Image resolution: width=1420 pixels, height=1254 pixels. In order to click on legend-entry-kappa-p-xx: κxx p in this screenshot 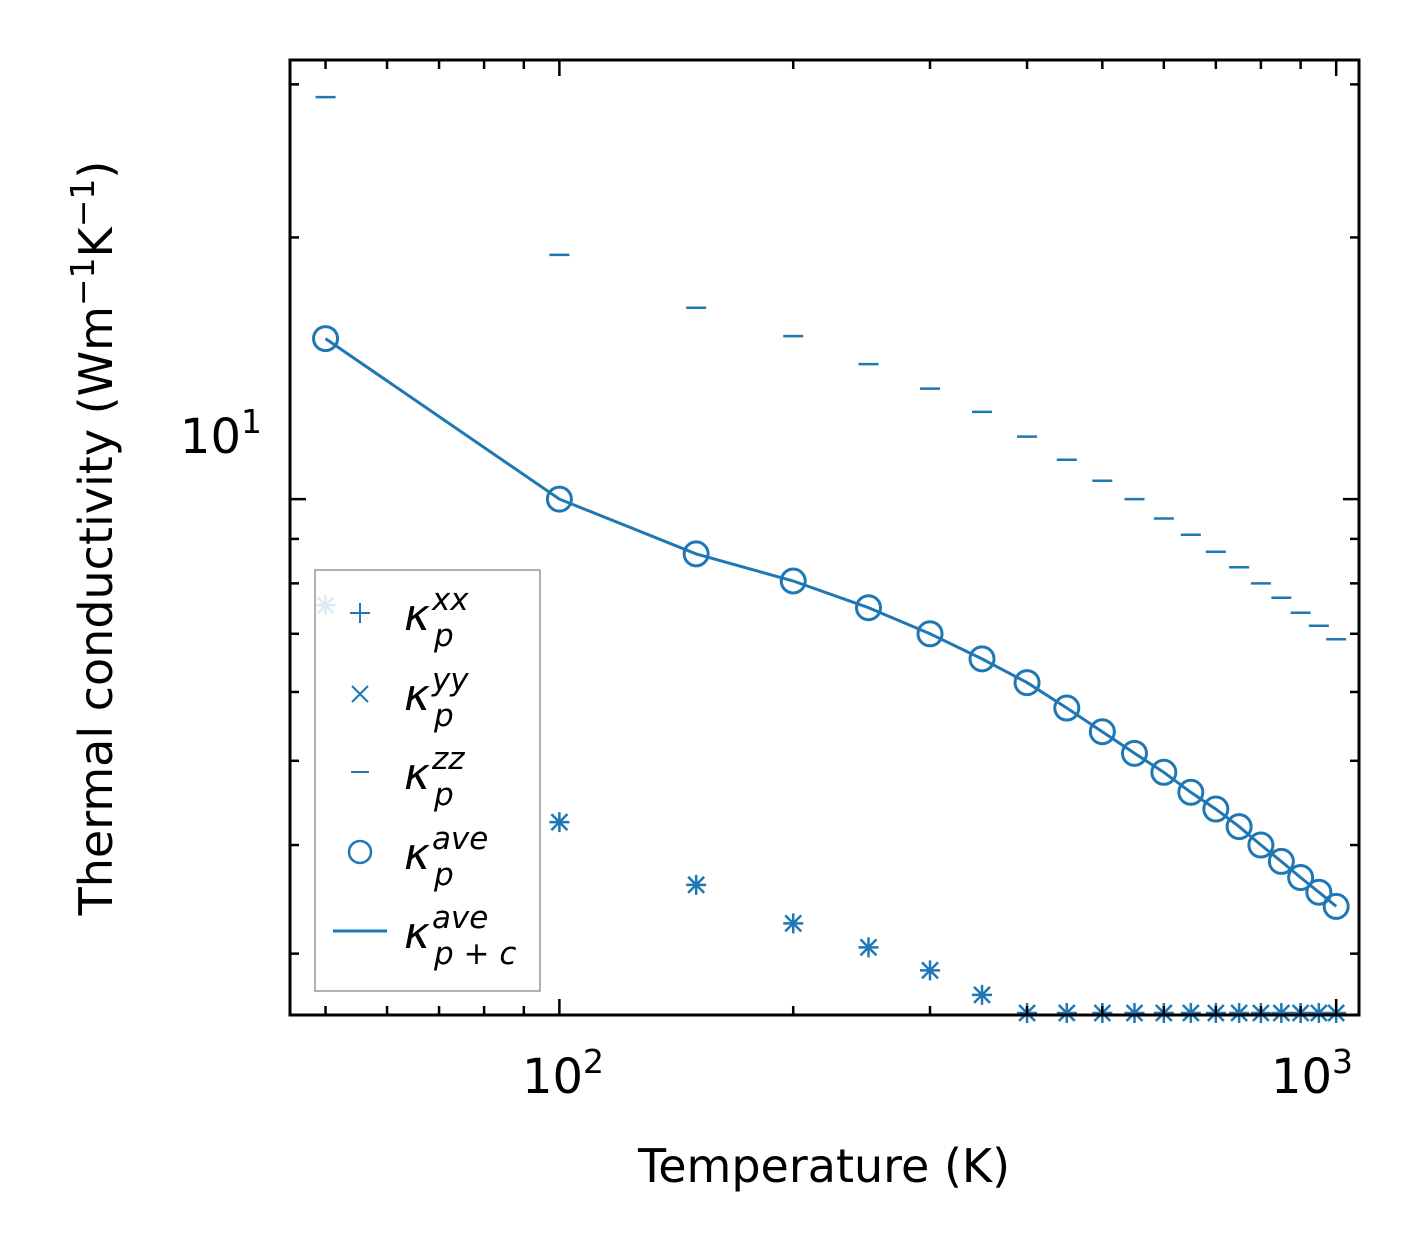, I will do `click(409, 618)`.